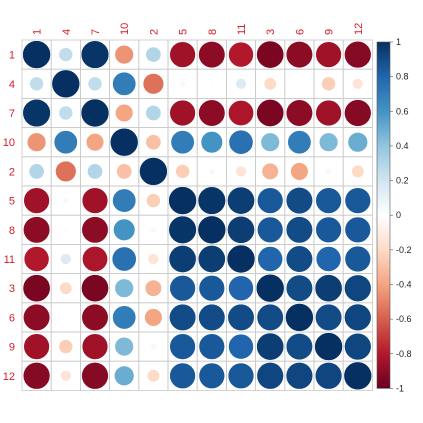  What do you see at coordinates (359, 29) in the screenshot?
I see `col-label-12: 12` at bounding box center [359, 29].